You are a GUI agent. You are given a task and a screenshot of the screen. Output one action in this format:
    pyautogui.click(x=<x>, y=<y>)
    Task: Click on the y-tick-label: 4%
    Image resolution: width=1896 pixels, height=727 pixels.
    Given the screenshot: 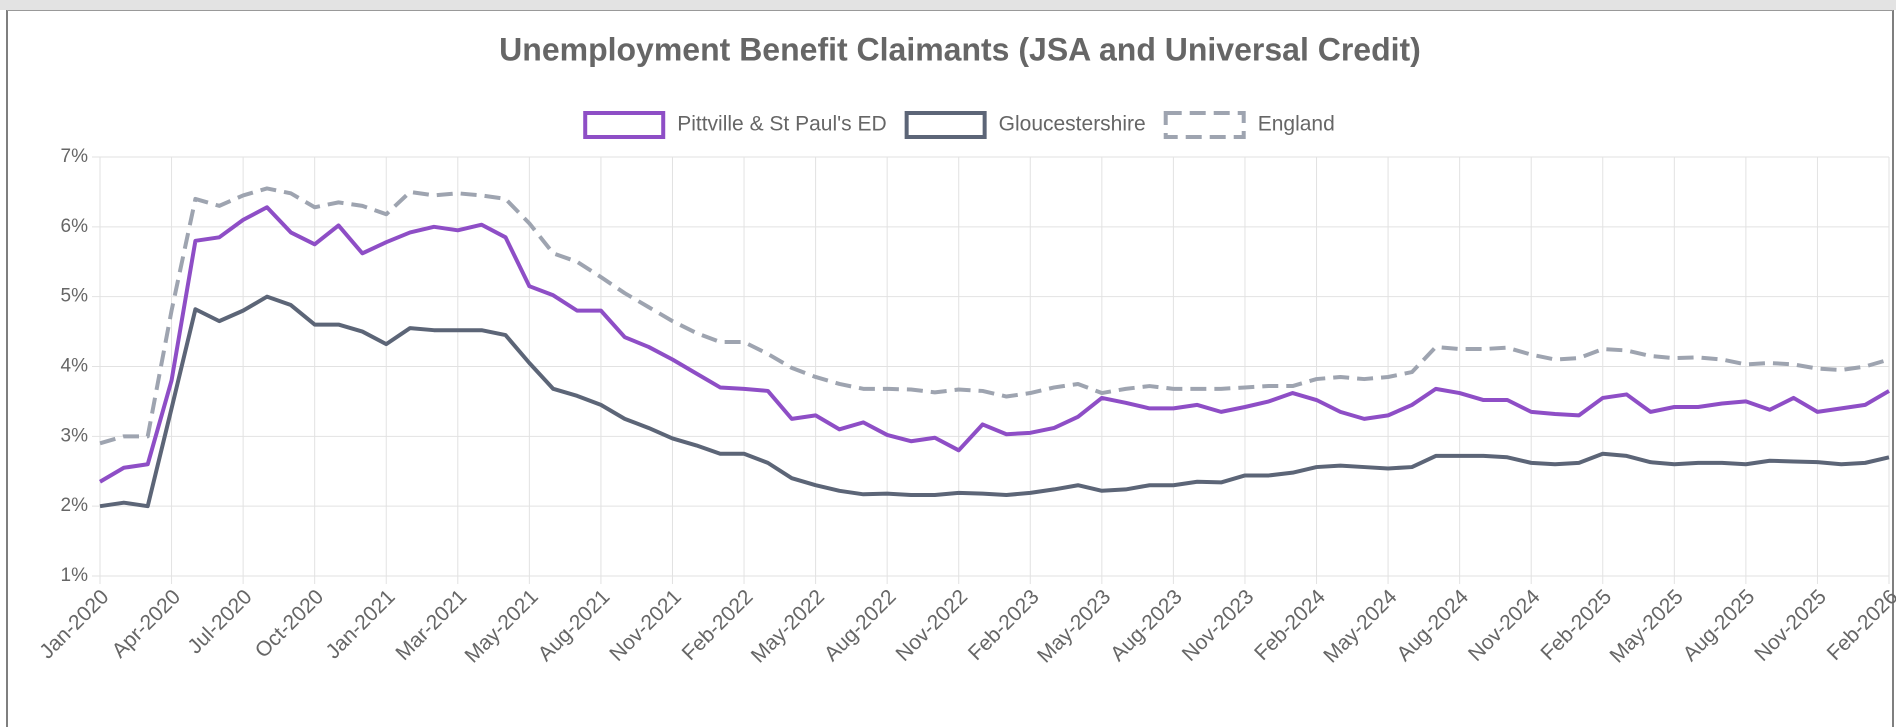 What is the action you would take?
    pyautogui.click(x=75, y=366)
    